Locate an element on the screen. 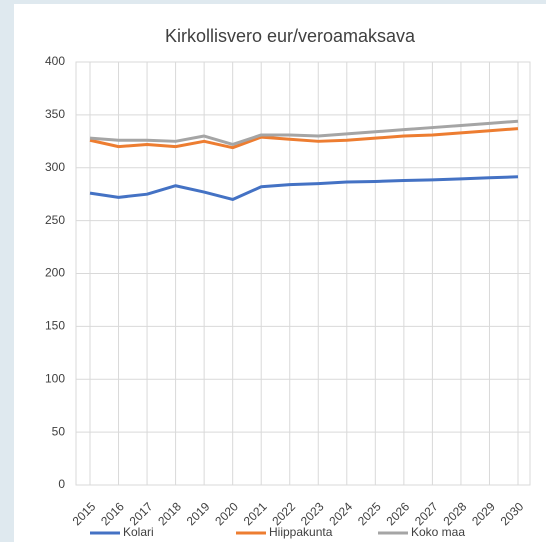  y-tick-label: 200 is located at coordinates (55, 273).